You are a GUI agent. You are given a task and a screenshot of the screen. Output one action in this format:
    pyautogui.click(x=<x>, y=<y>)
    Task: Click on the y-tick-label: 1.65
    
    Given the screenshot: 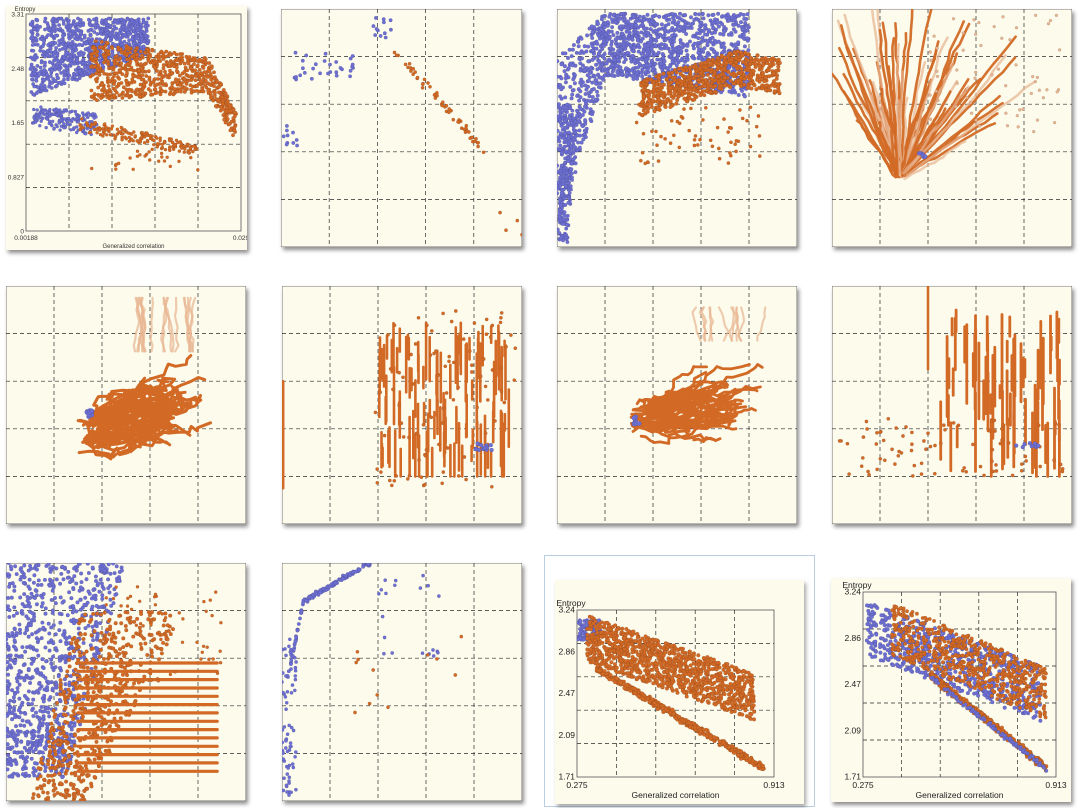 What is the action you would take?
    pyautogui.click(x=17, y=123)
    